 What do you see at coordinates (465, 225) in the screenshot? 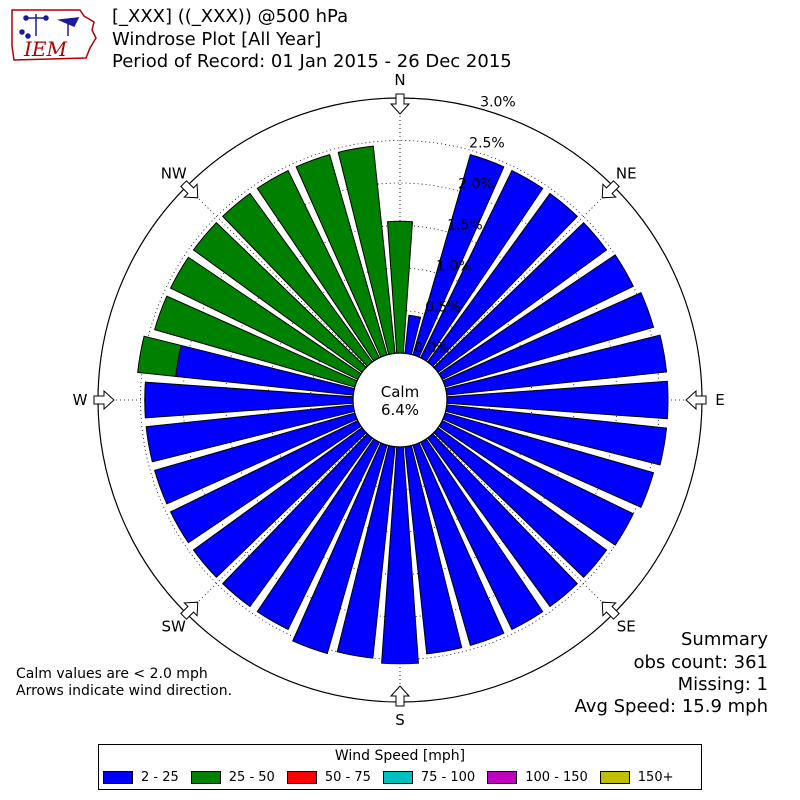
I see `radial-tick-label: 1.5%` at bounding box center [465, 225].